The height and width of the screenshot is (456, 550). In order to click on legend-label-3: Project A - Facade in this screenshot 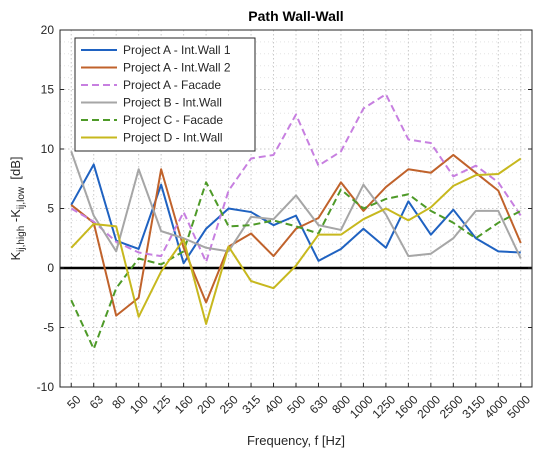, I will do `click(172, 85)`.